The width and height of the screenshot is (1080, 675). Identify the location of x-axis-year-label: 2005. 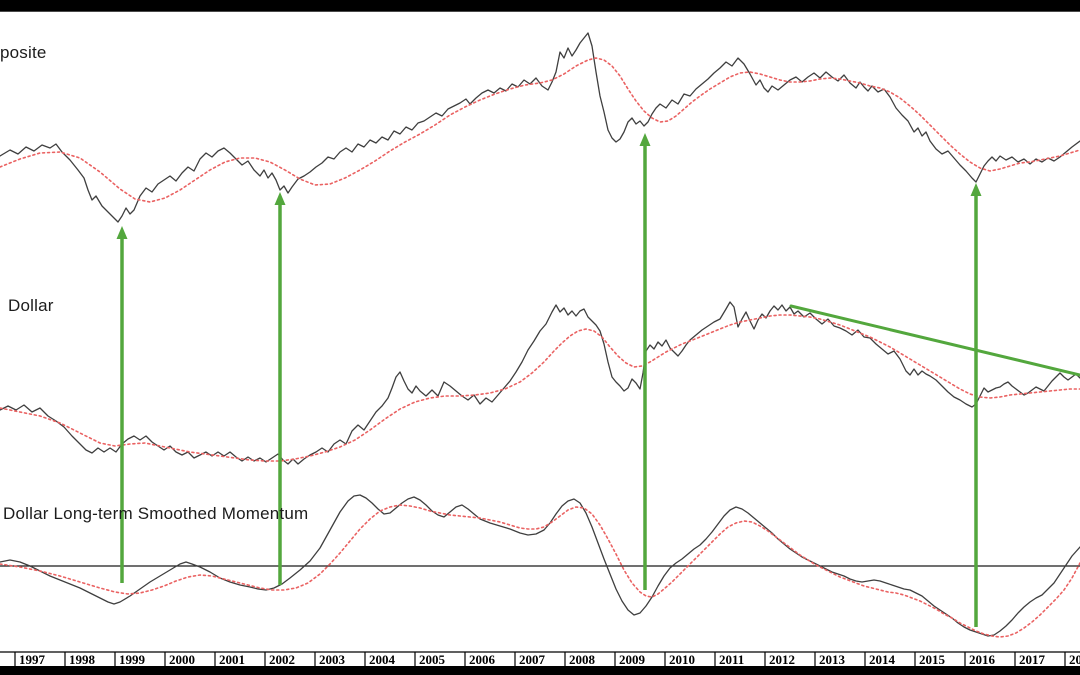
(432, 659).